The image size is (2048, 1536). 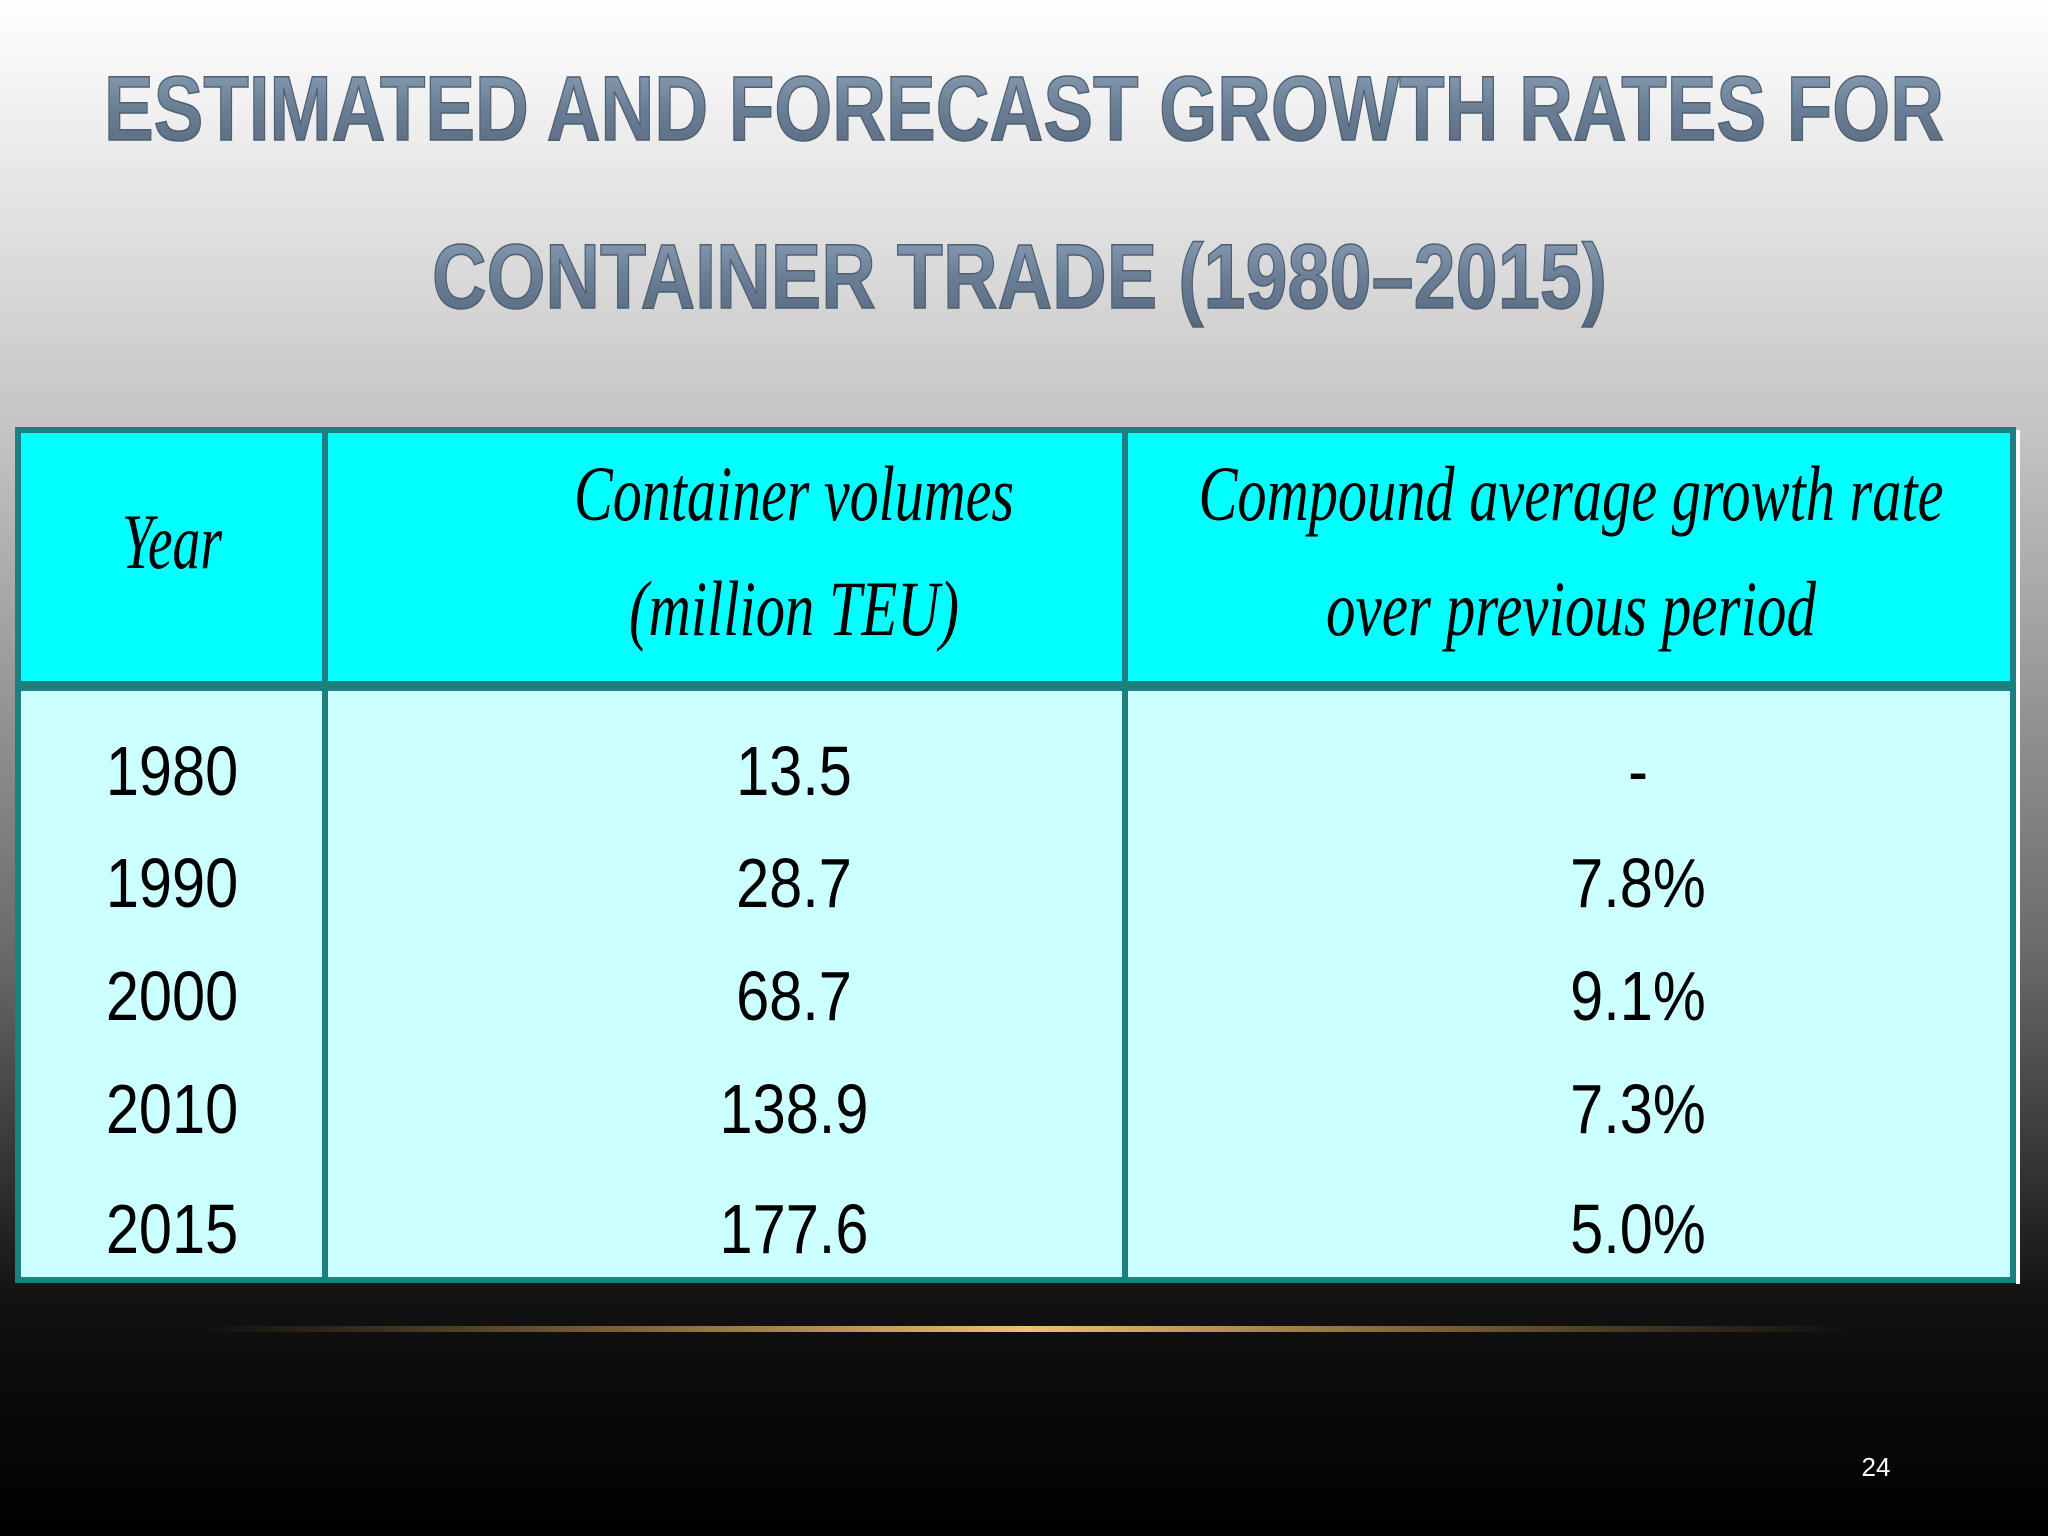 What do you see at coordinates (794, 493) in the screenshot?
I see `header-cell: Container volumes` at bounding box center [794, 493].